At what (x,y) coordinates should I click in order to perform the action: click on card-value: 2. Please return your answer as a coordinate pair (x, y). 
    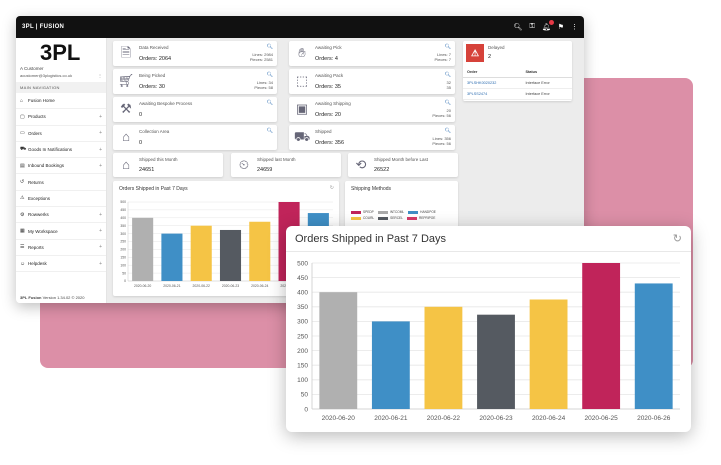
    Looking at the image, I should click on (490, 57).